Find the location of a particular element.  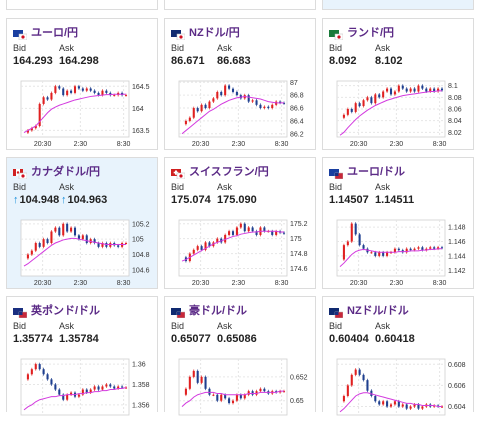

card-title: 豪ドル/ドル is located at coordinates (209, 311).